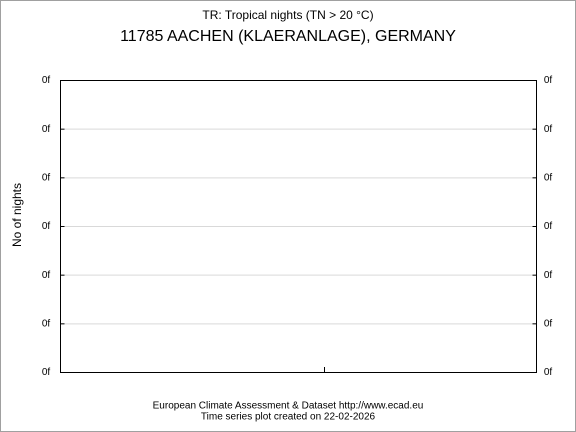 The image size is (576, 432). What do you see at coordinates (287, 15) in the screenshot?
I see `chart-subtitle: TR: Tropical nights (TN > 20 °C)` at bounding box center [287, 15].